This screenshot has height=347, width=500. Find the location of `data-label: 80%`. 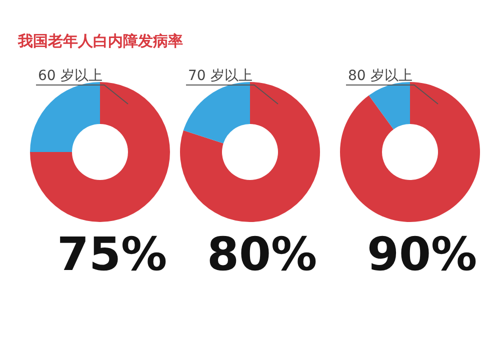

data-label: 80% is located at coordinates (262, 254).